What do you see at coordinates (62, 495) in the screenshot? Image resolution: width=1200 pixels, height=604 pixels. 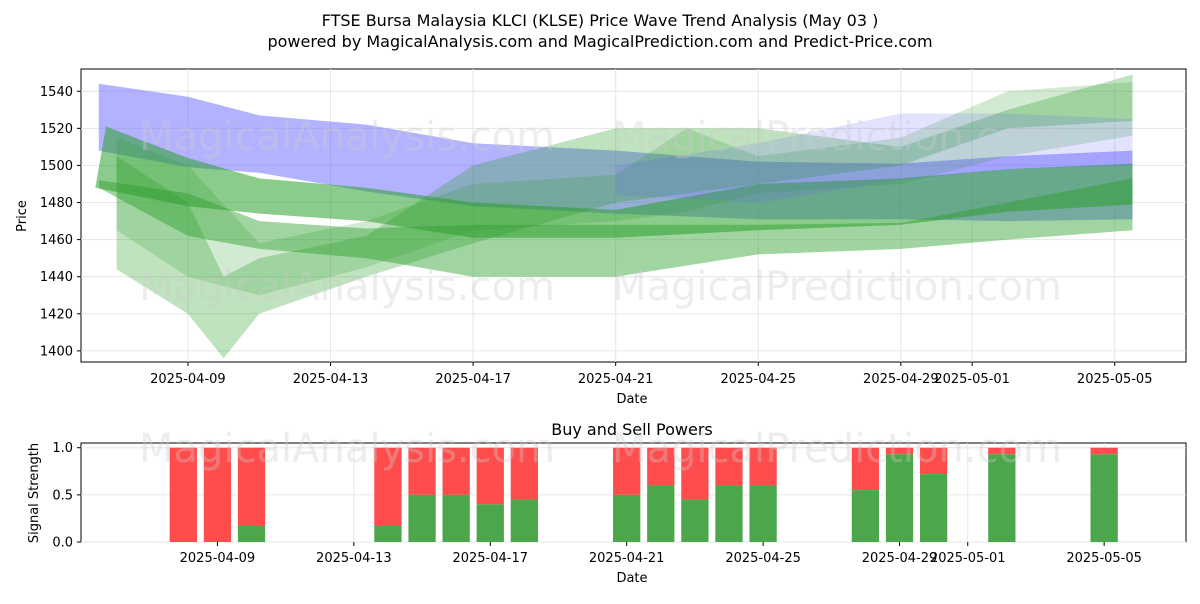 I see `signal-y-tick-label: 0.5` at bounding box center [62, 495].